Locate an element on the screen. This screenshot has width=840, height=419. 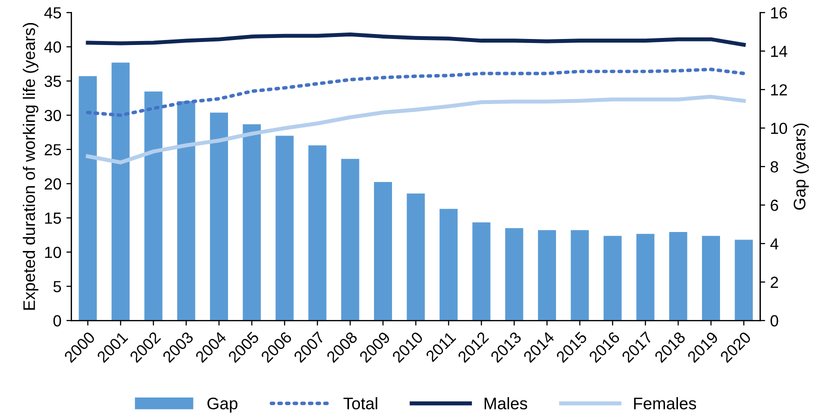
y2-tick-label: 16 is located at coordinates (779, 13).